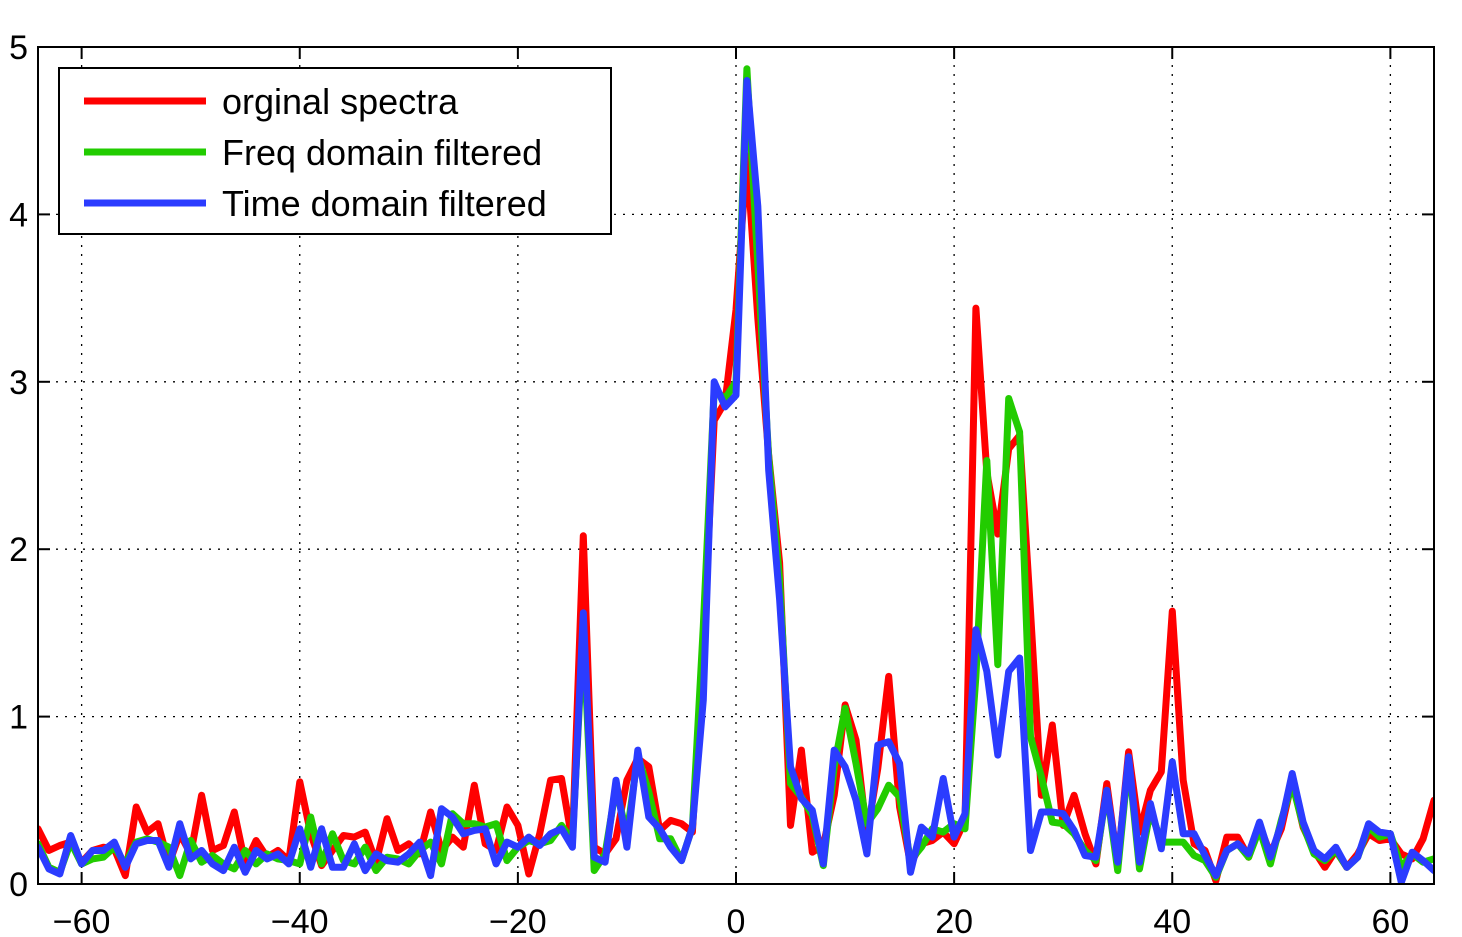 This screenshot has height=937, width=1462. I want to click on y-tick-label: 0, so click(18, 885).